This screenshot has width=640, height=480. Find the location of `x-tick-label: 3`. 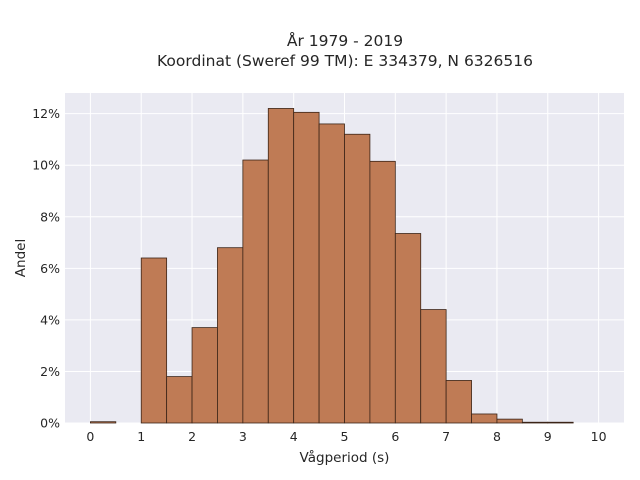

x-tick-label: 3 is located at coordinates (243, 436).